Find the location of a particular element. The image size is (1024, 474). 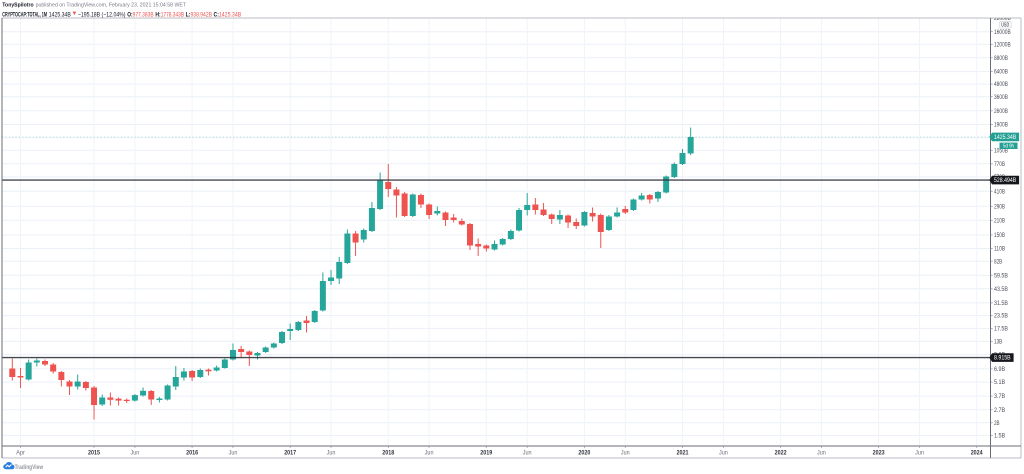

svg-text: H: is located at coordinates (157, 14).